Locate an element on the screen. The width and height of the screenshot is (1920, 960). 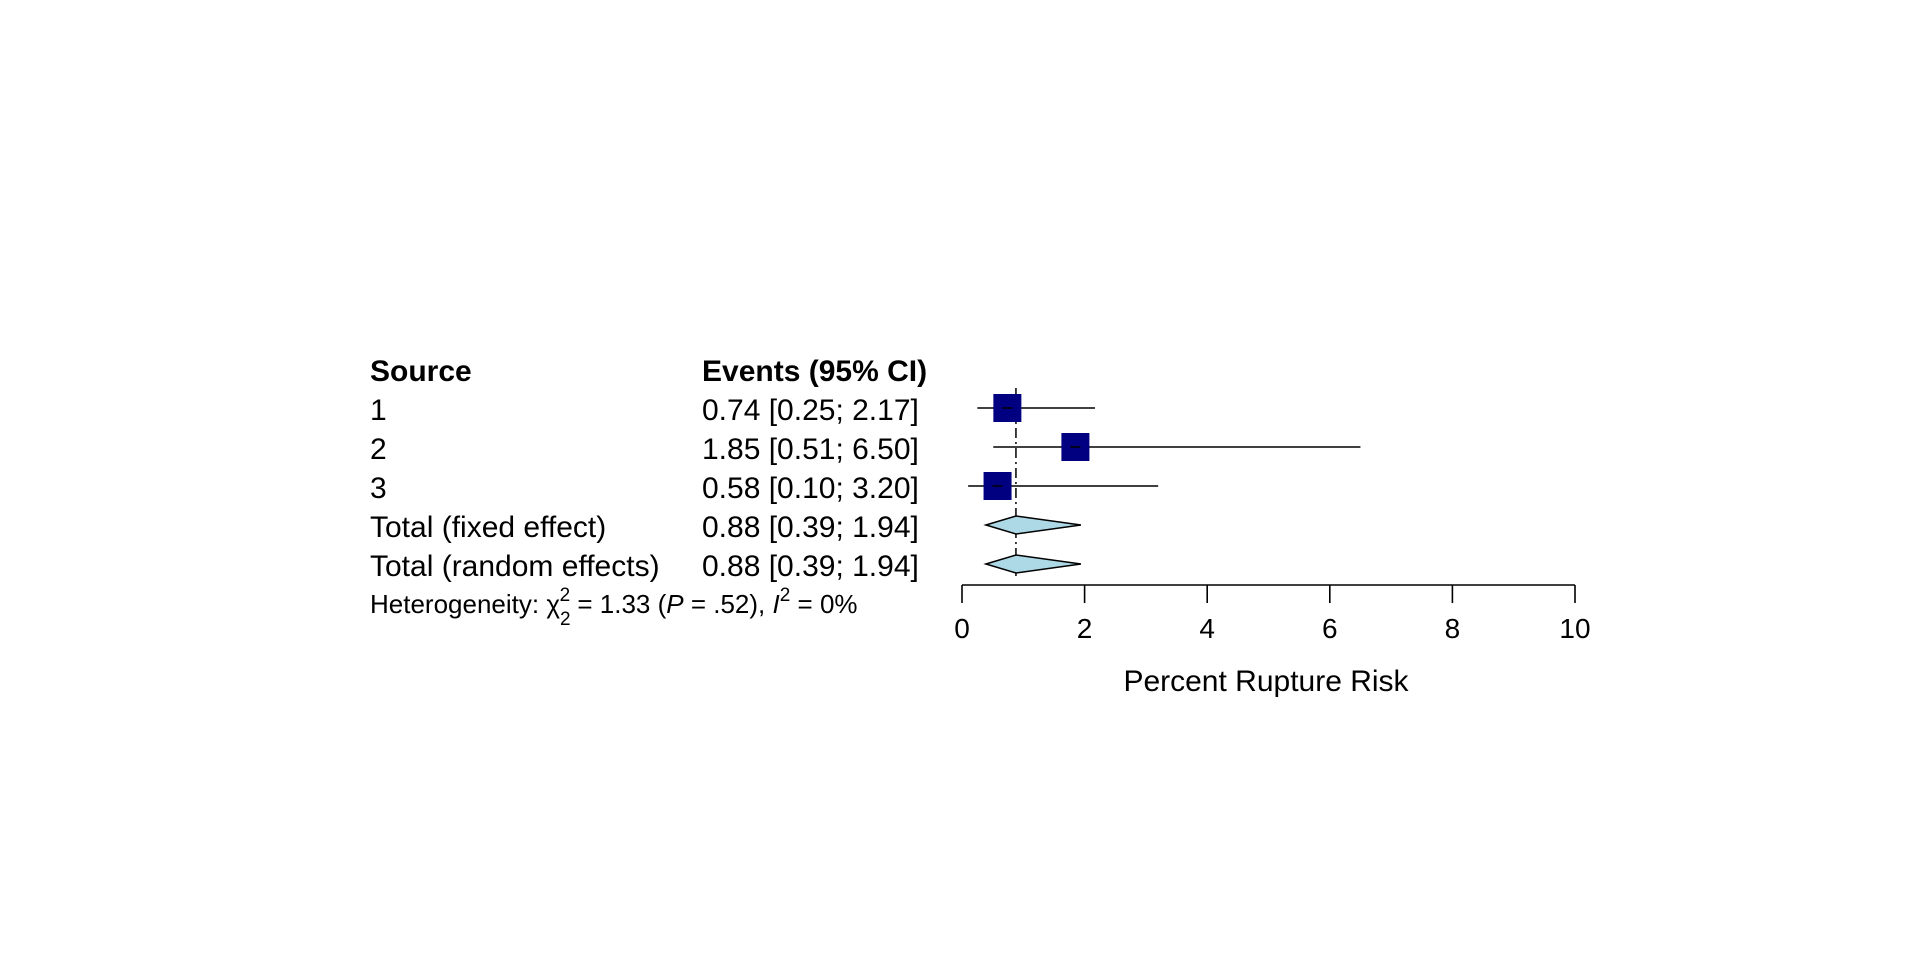
source-label-random-effects: Total (random effects) is located at coordinates (515, 566).